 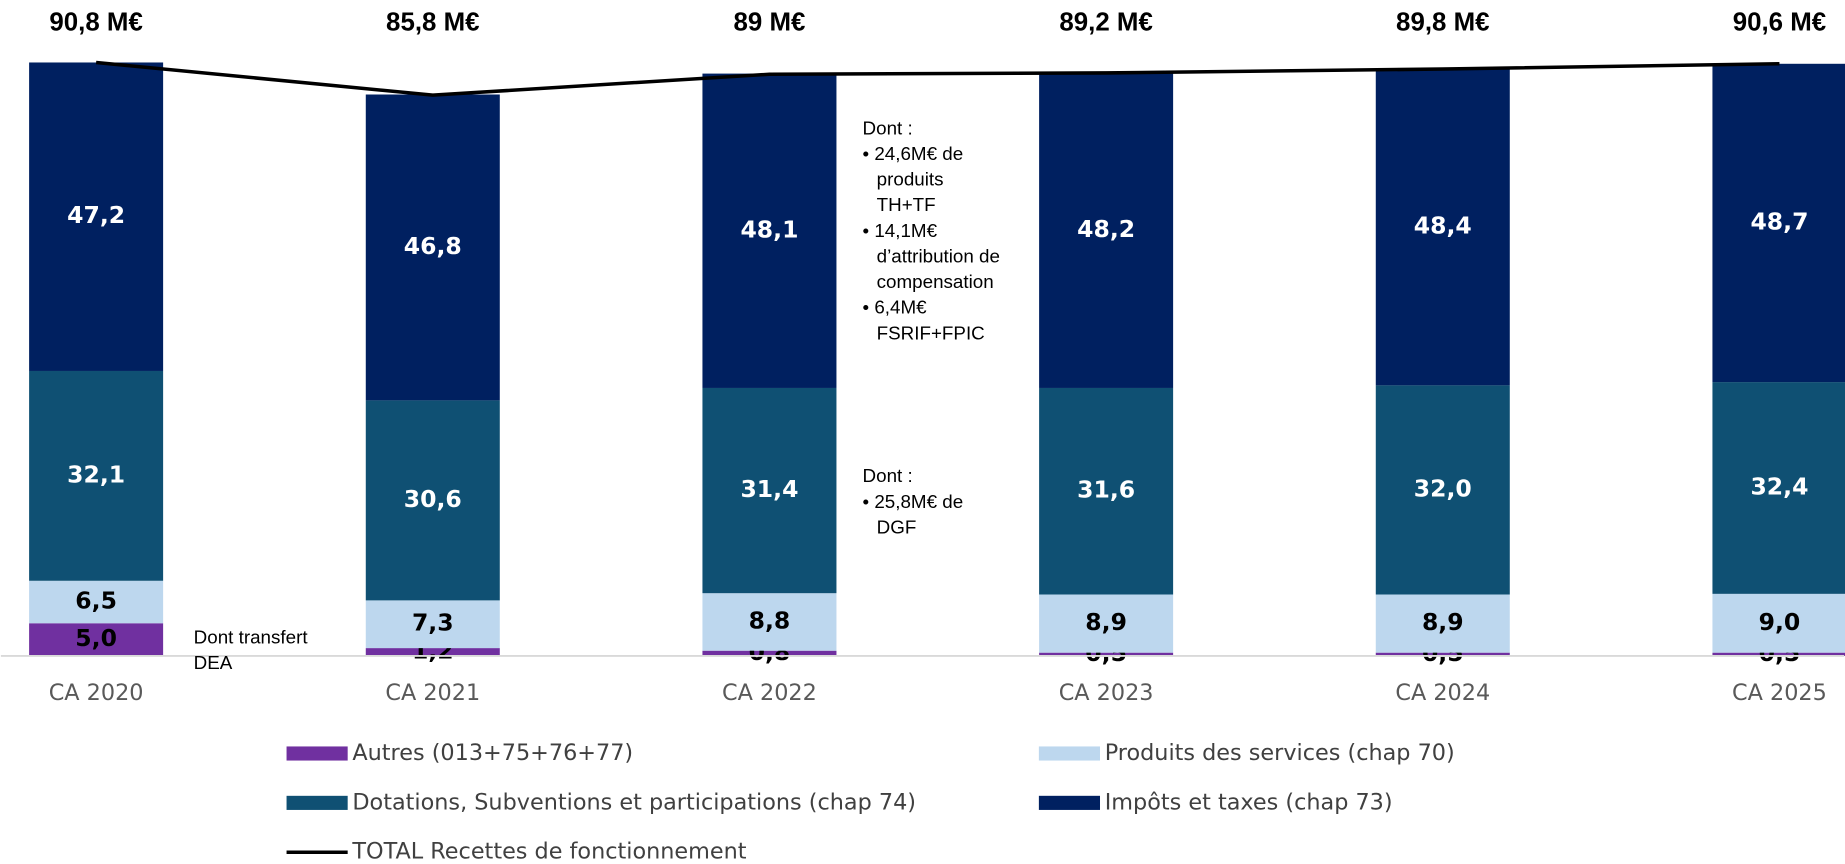 I want to click on total-label: 89 M€, so click(x=770, y=22).